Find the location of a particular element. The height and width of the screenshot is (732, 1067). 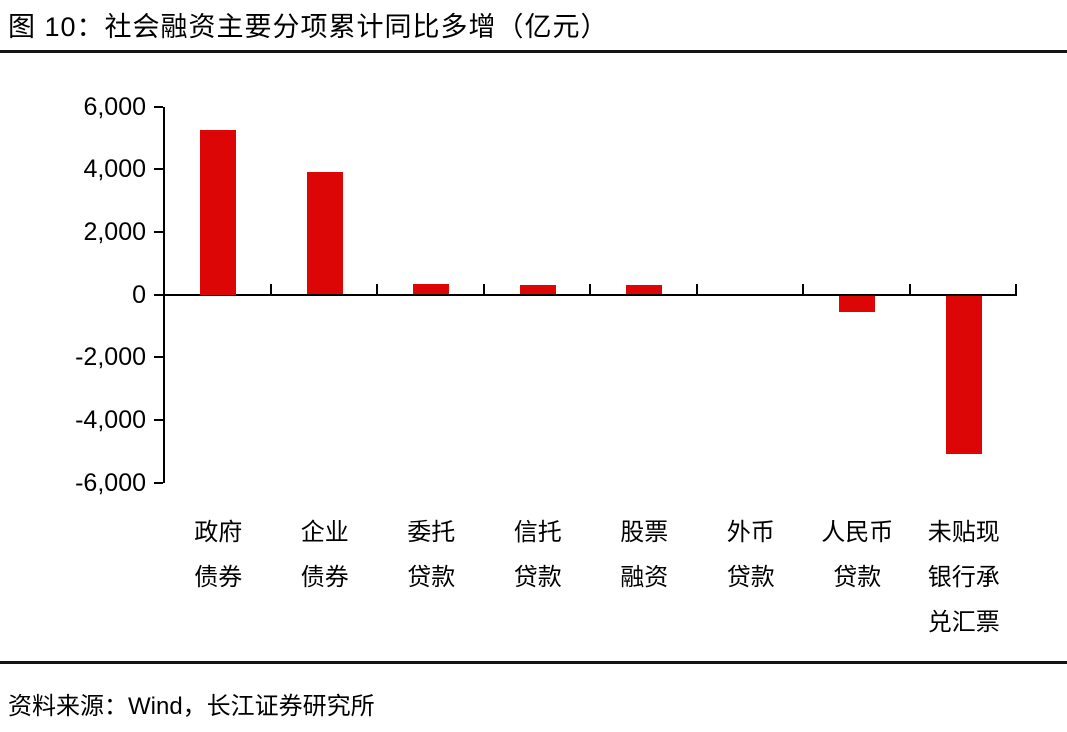

x-category-label-line: 银行承 is located at coordinates (963, 577).